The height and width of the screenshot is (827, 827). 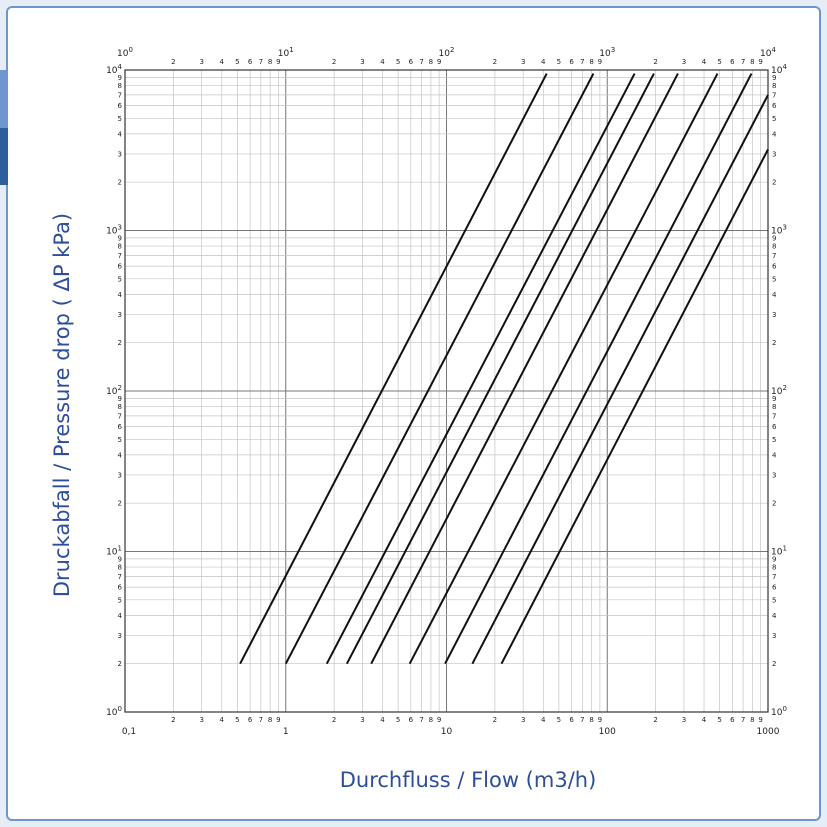 What do you see at coordinates (447, 732) in the screenshot?
I see `x-bottom-tick-label: 10` at bounding box center [447, 732].